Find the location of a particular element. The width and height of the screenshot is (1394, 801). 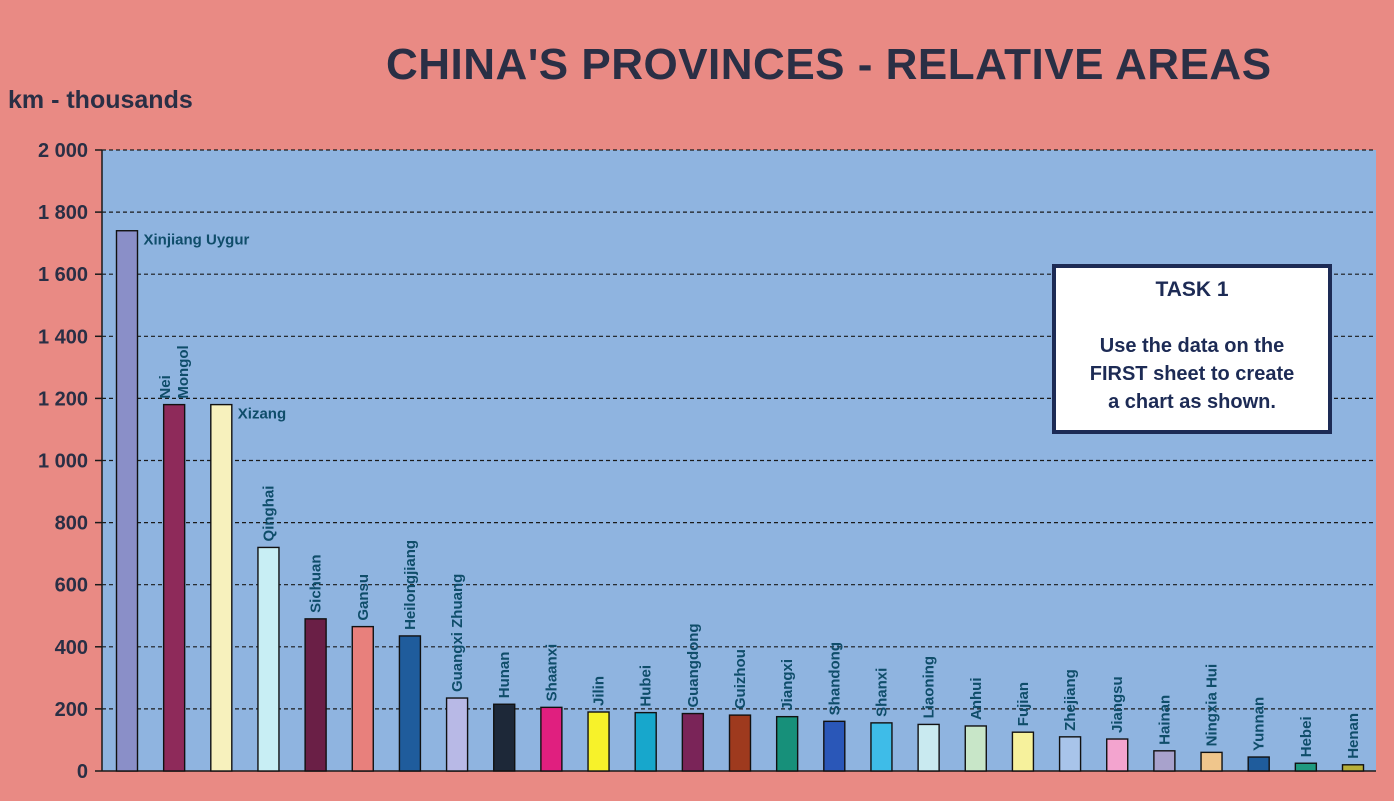

y-tick-label: 200 is located at coordinates (71, 710).